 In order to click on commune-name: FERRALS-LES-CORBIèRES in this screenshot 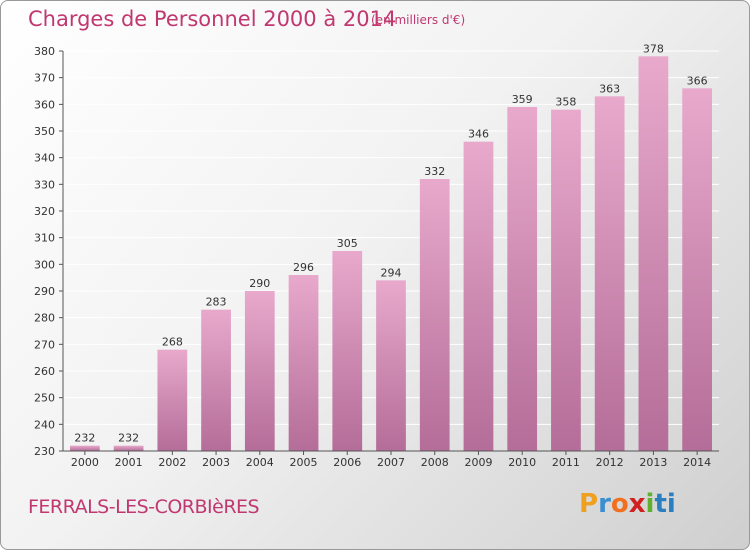, I will do `click(144, 507)`.